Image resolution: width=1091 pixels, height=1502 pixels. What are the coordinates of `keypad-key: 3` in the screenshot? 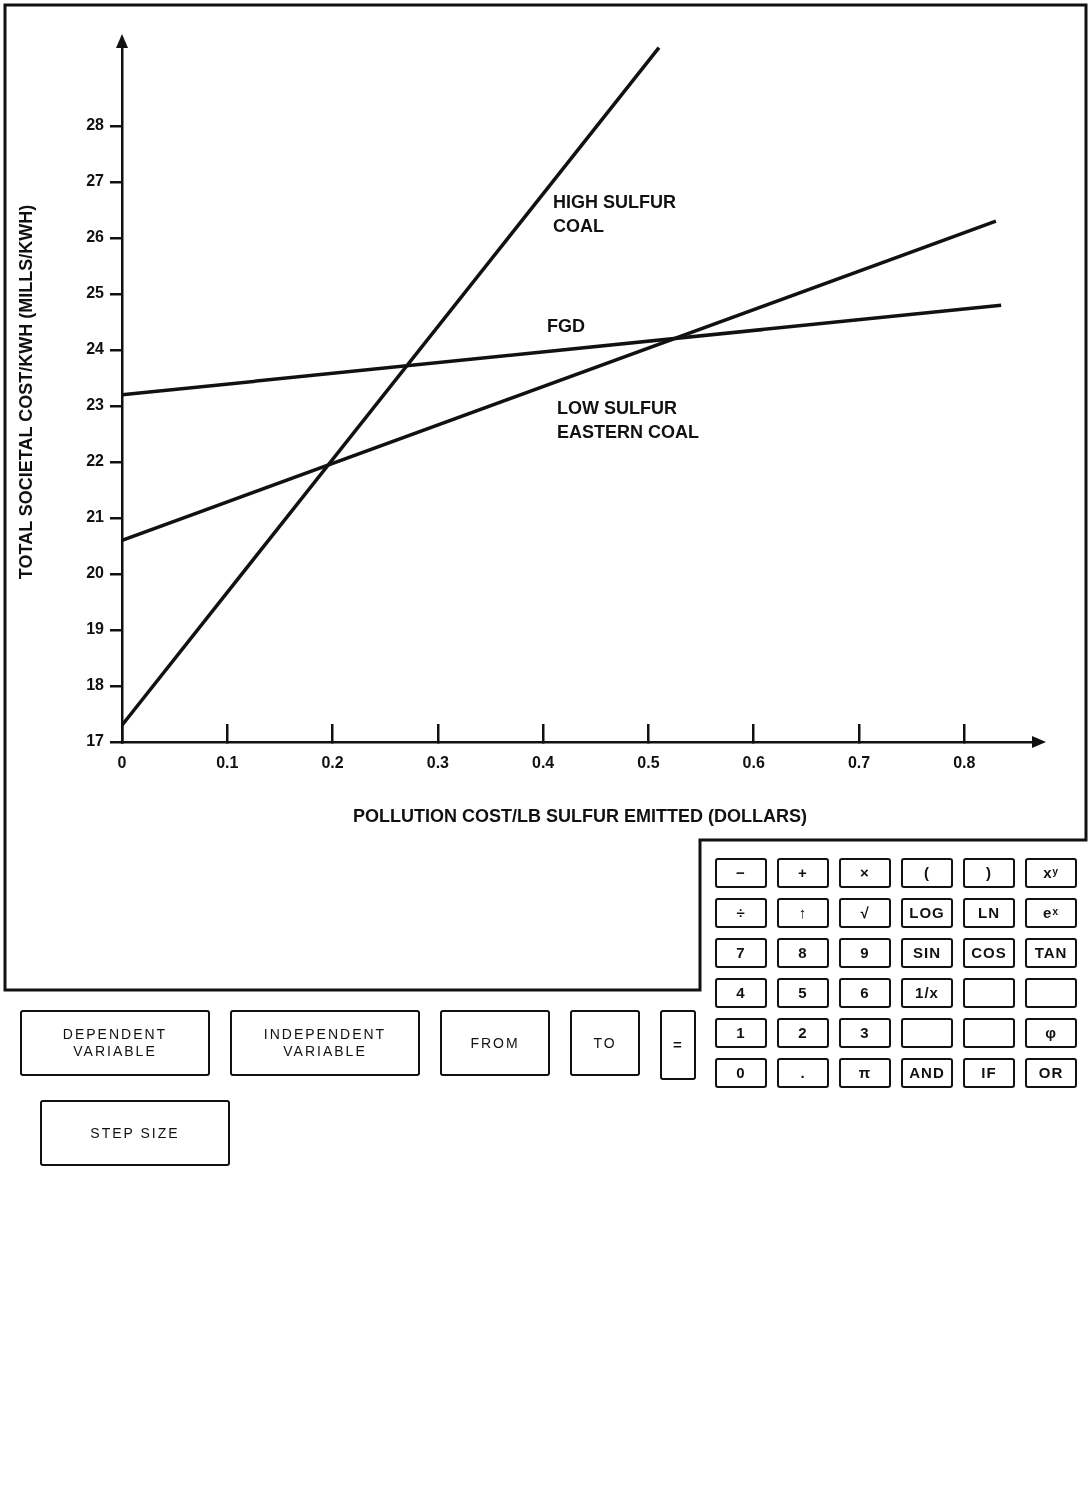 It's located at (865, 1033).